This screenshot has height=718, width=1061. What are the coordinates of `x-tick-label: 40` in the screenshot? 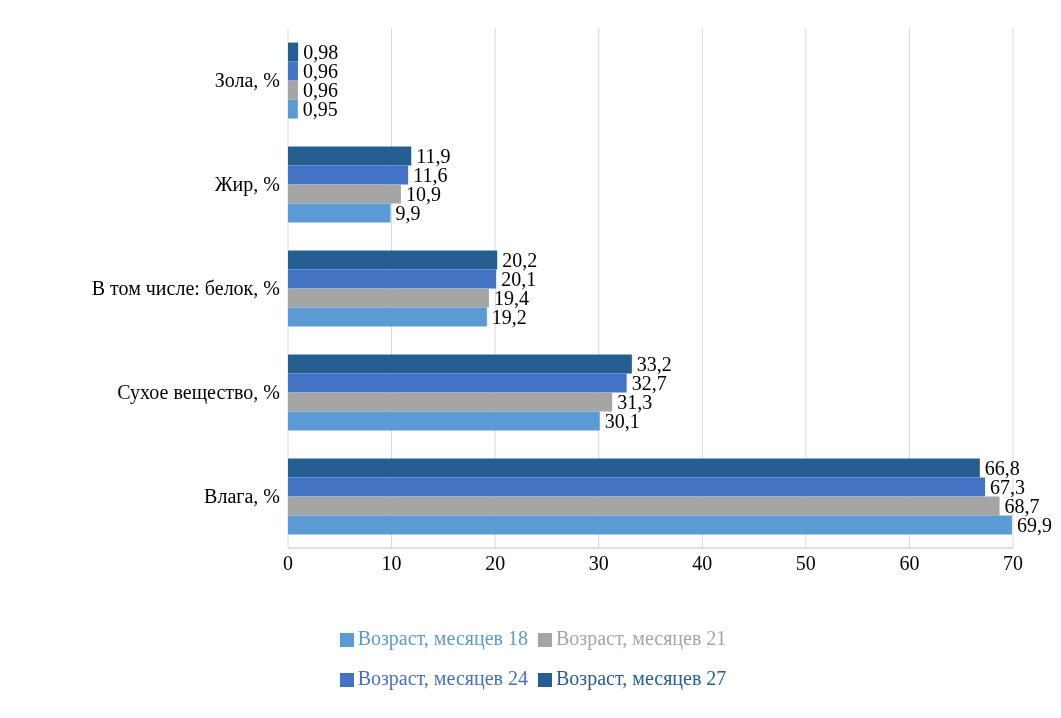 It's located at (702, 563).